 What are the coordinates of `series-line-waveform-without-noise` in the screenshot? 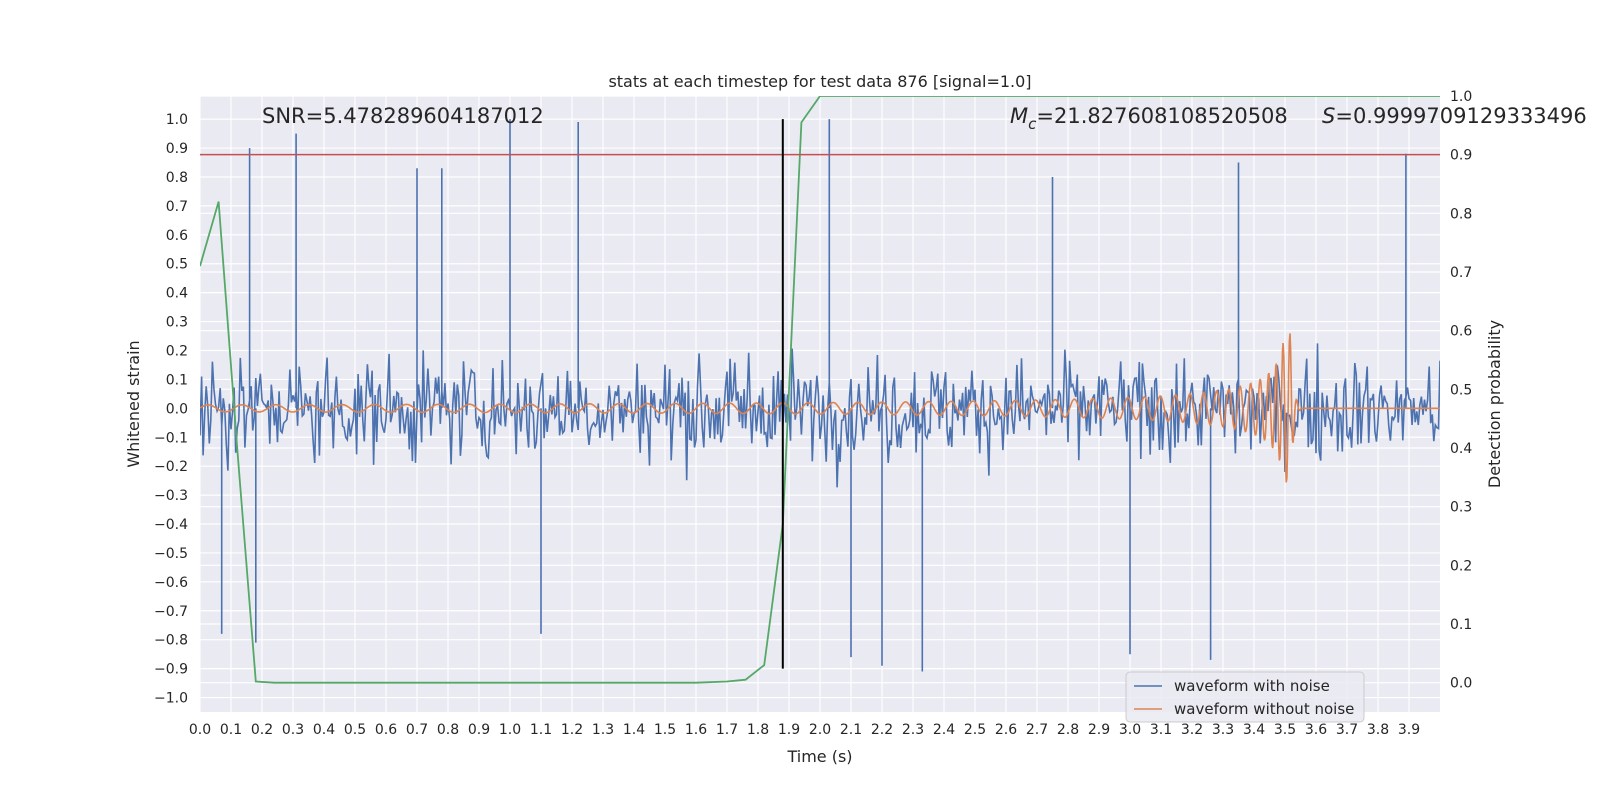 It's located at (820, 408).